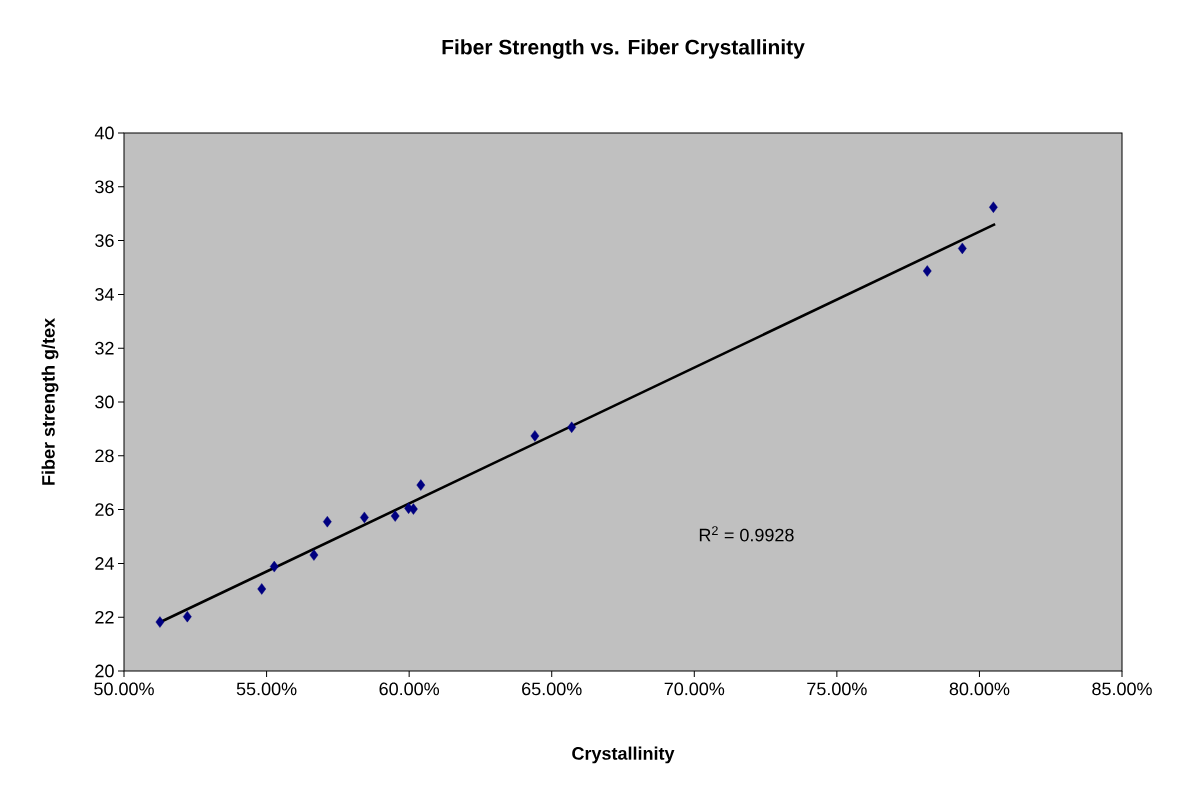  I want to click on y-tick-label: 38, so click(104, 187).